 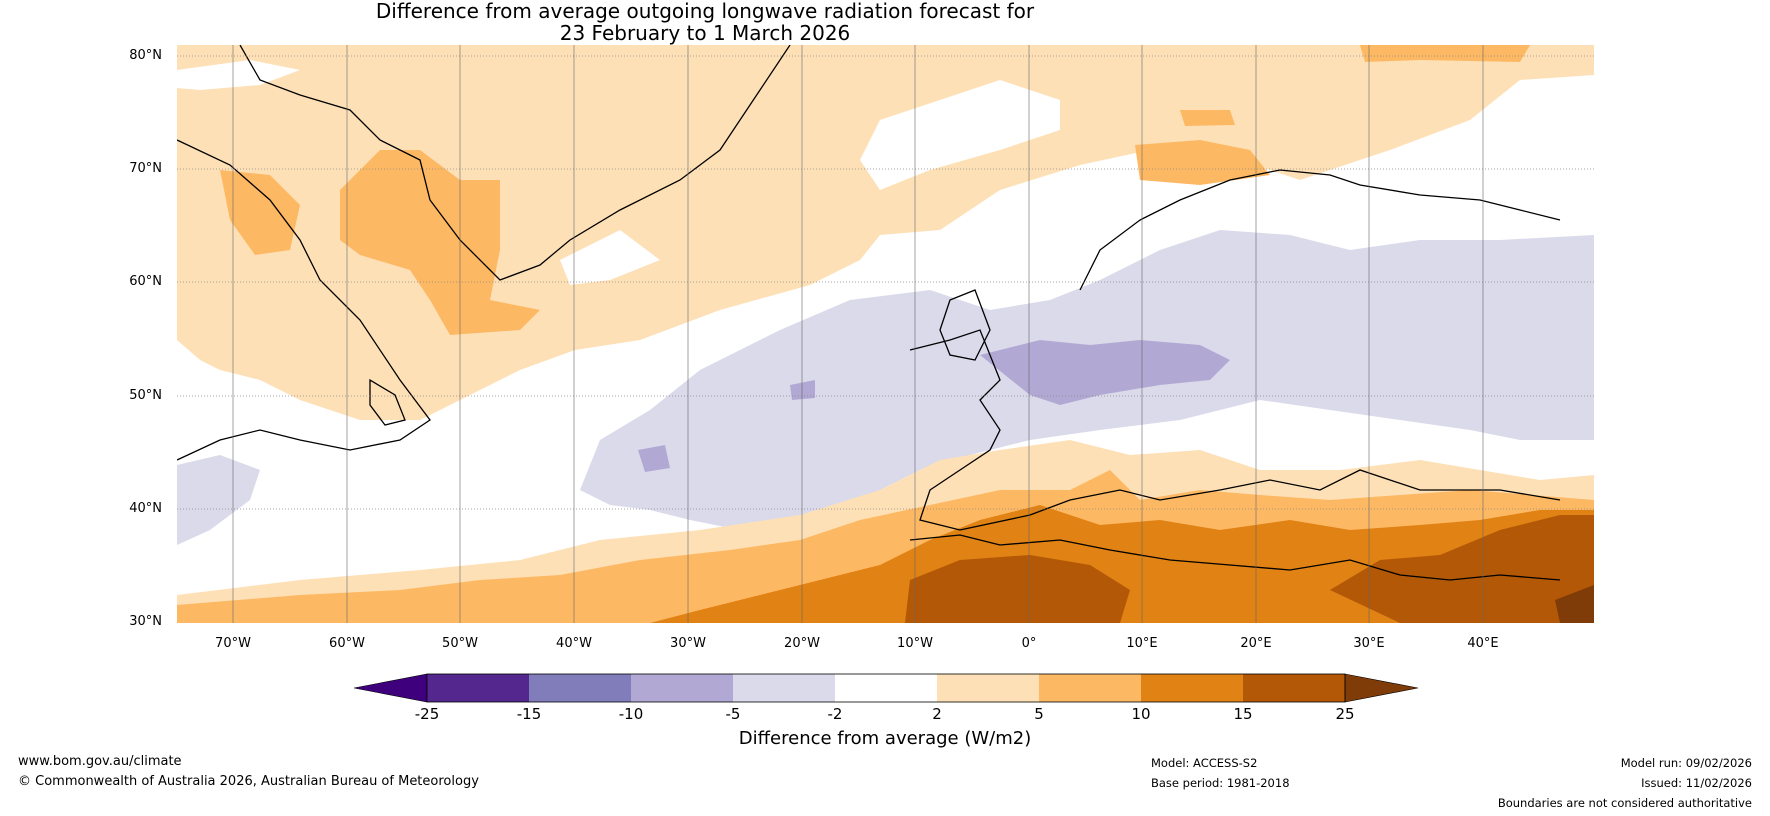 What do you see at coordinates (1141, 714) in the screenshot?
I see `colorbar-tick: 10` at bounding box center [1141, 714].